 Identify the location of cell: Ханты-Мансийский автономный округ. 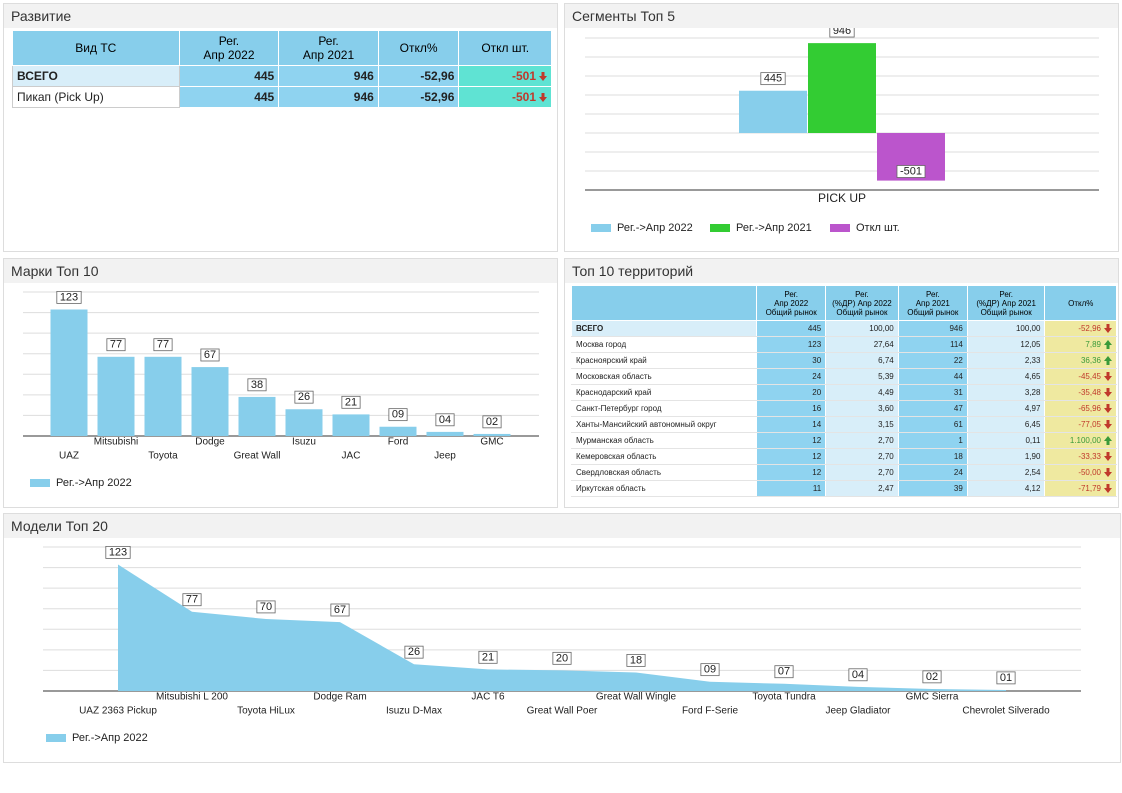
(664, 424).